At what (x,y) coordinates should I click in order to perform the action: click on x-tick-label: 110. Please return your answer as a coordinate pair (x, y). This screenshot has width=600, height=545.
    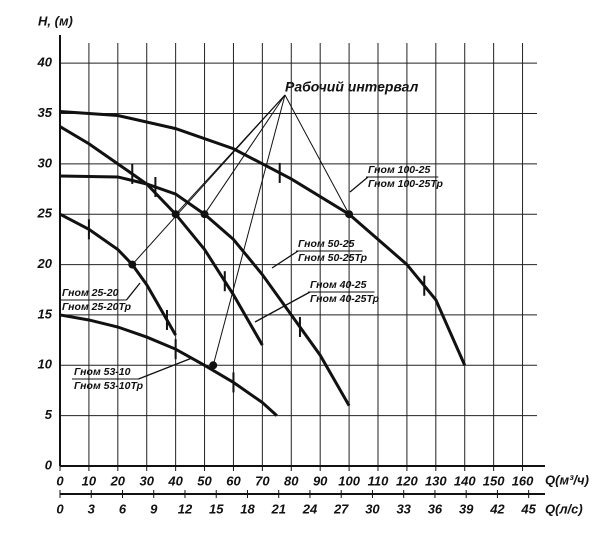
    Looking at the image, I should click on (378, 480).